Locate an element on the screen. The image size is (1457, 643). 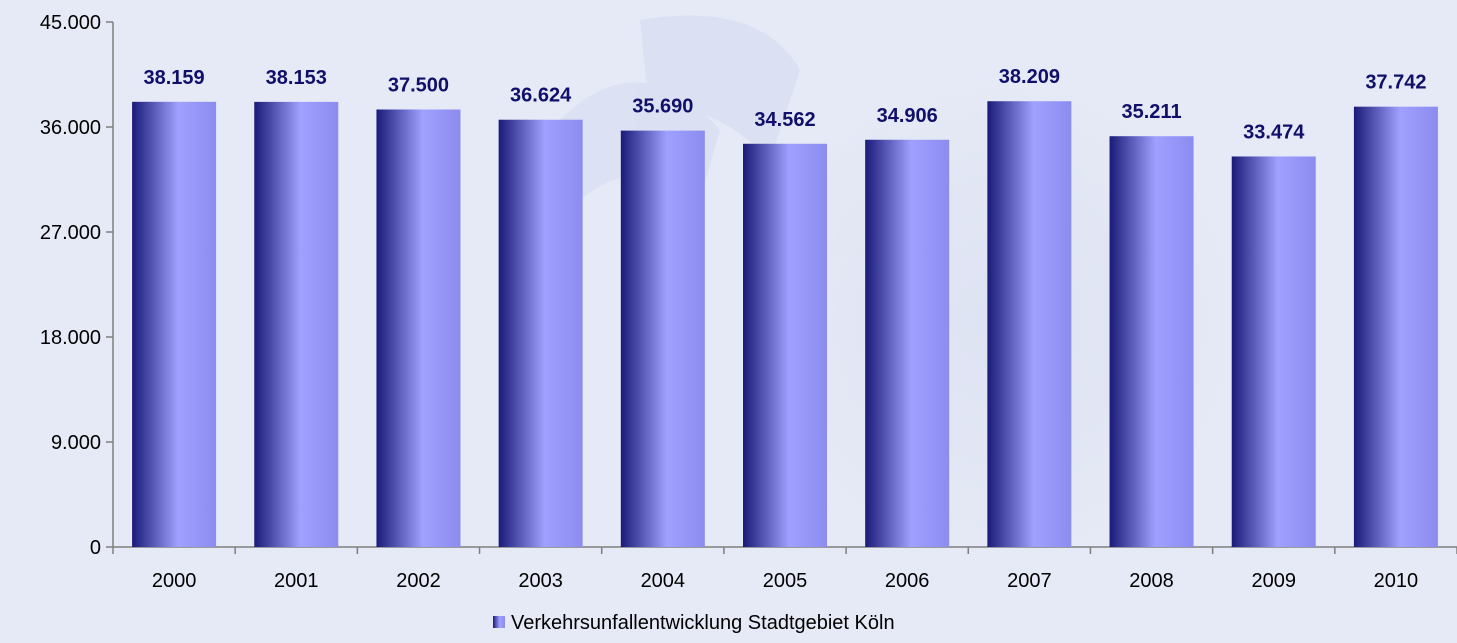
data-label-2009: 33.474 is located at coordinates (1274, 132).